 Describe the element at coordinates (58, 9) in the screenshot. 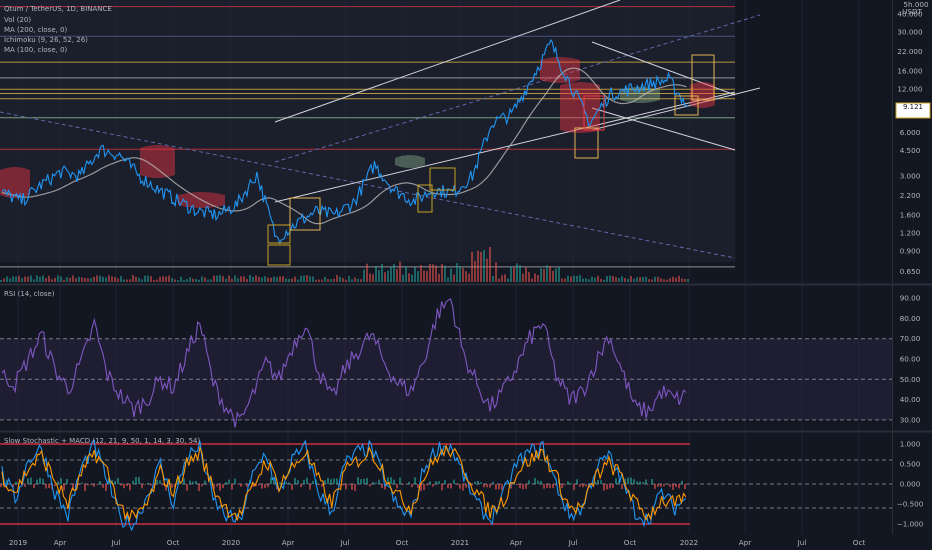

I see `legend-symbol: Qtum / TetherUS, 1D, BINANCE` at that location.